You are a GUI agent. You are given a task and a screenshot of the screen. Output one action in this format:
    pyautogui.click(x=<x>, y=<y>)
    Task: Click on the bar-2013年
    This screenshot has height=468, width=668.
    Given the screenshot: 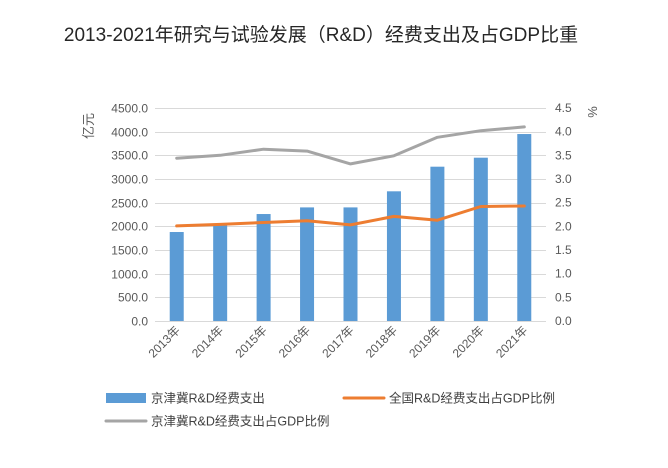 What is the action you would take?
    pyautogui.click(x=176, y=276)
    